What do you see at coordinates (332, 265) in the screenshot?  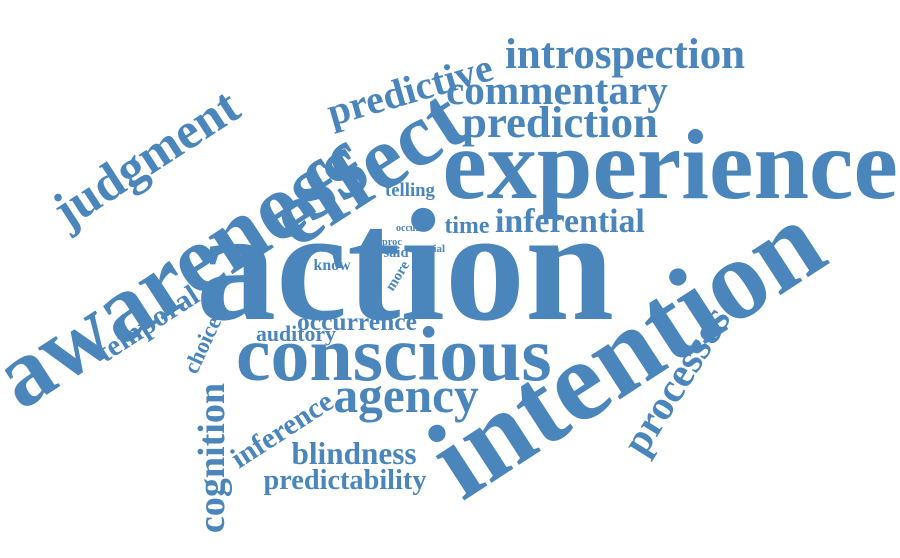 I see `word-know: know` at bounding box center [332, 265].